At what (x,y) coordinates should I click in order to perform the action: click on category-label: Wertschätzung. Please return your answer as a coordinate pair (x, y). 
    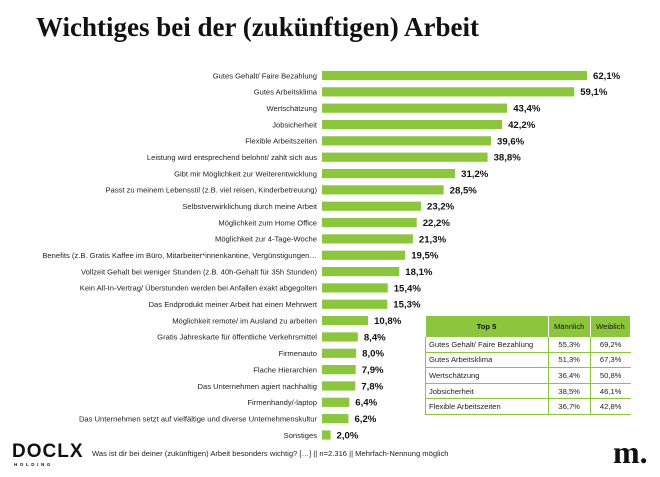
    Looking at the image, I should click on (291, 108).